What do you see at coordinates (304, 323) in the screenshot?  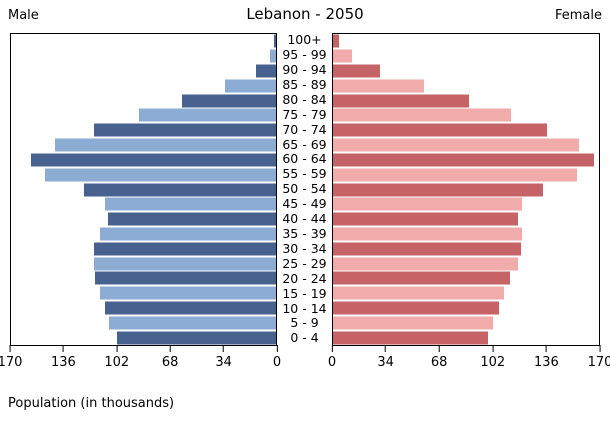 I see `age-group-label: 5 - 9` at bounding box center [304, 323].